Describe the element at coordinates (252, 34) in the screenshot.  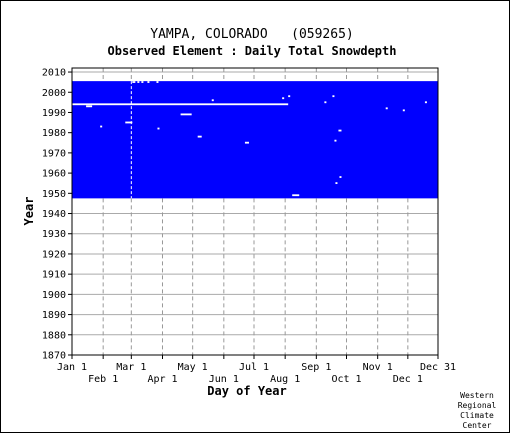
I see `chart-title: YAMPA, COLORADO (059265)` at that location.